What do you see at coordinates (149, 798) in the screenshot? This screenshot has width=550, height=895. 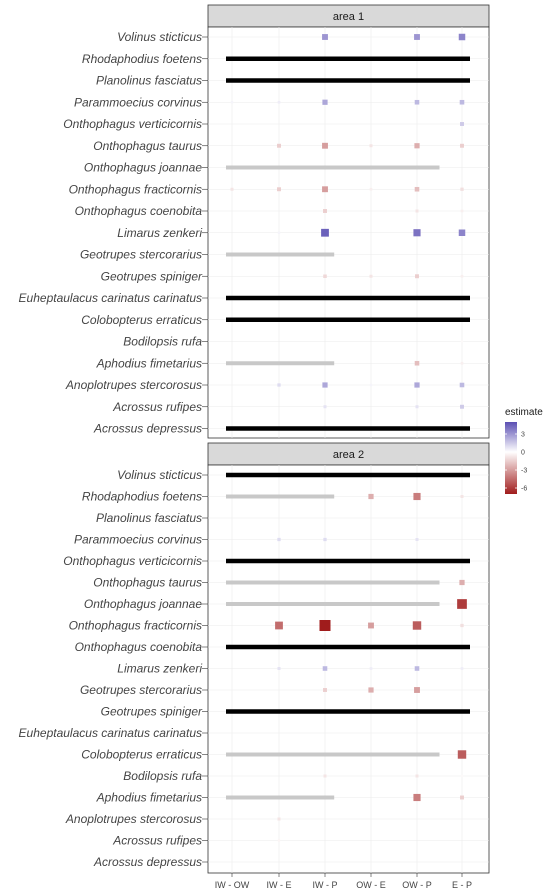 I see `y-tick-label: Aphodius fimetarius` at bounding box center [149, 798].